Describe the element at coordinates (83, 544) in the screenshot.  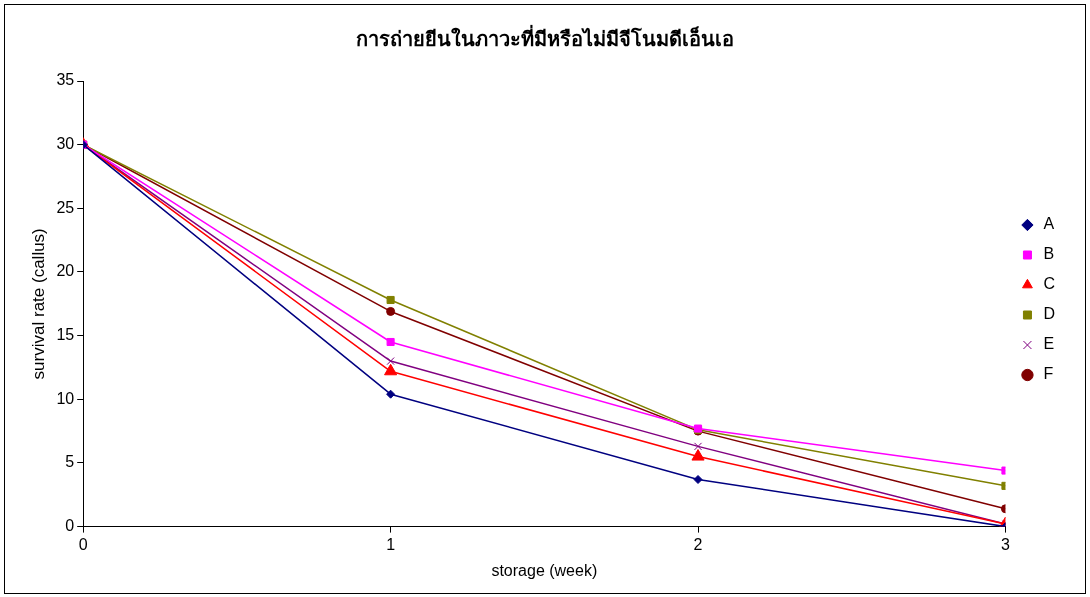
I see `x-tick-label: 0` at that location.